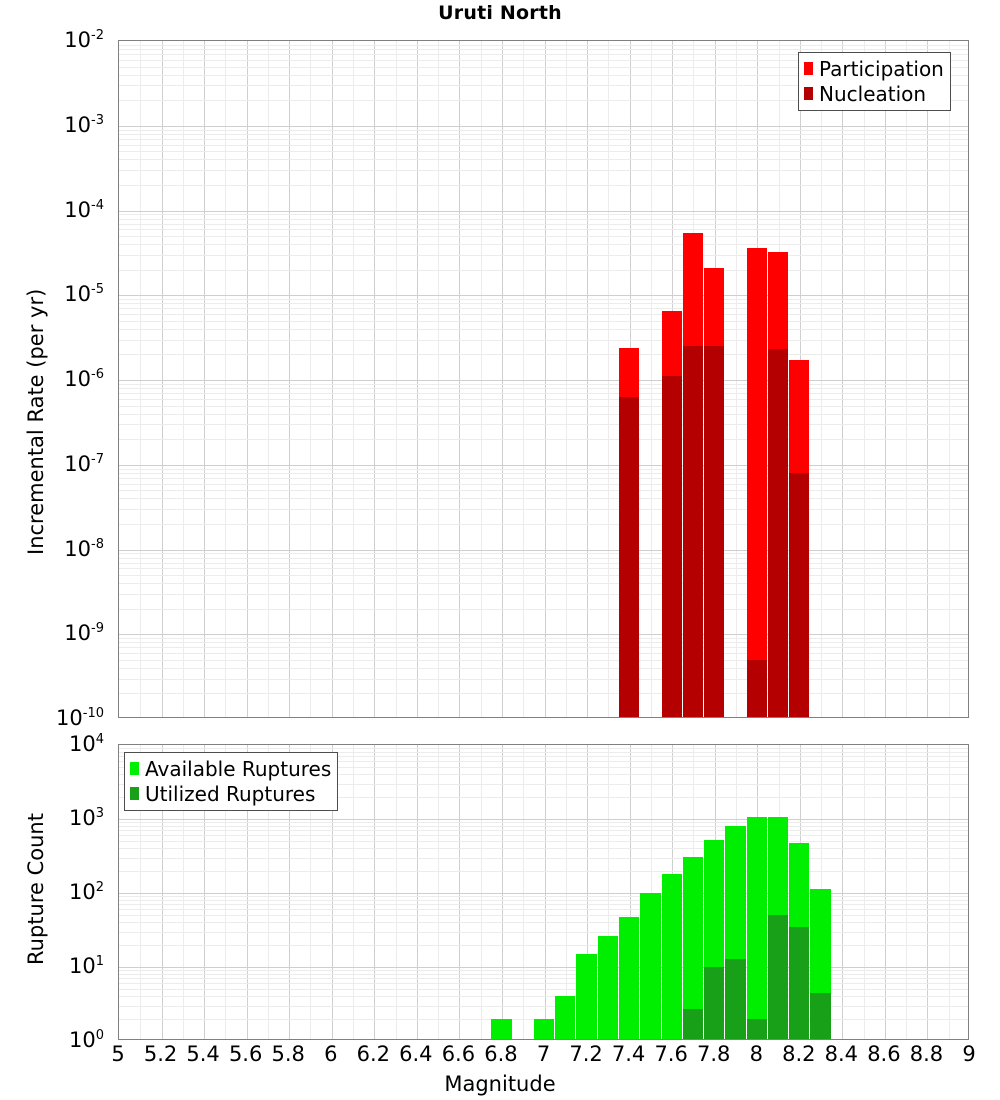 The image size is (1000, 1100). I want to click on y-tick-label: 10², so click(86, 892).